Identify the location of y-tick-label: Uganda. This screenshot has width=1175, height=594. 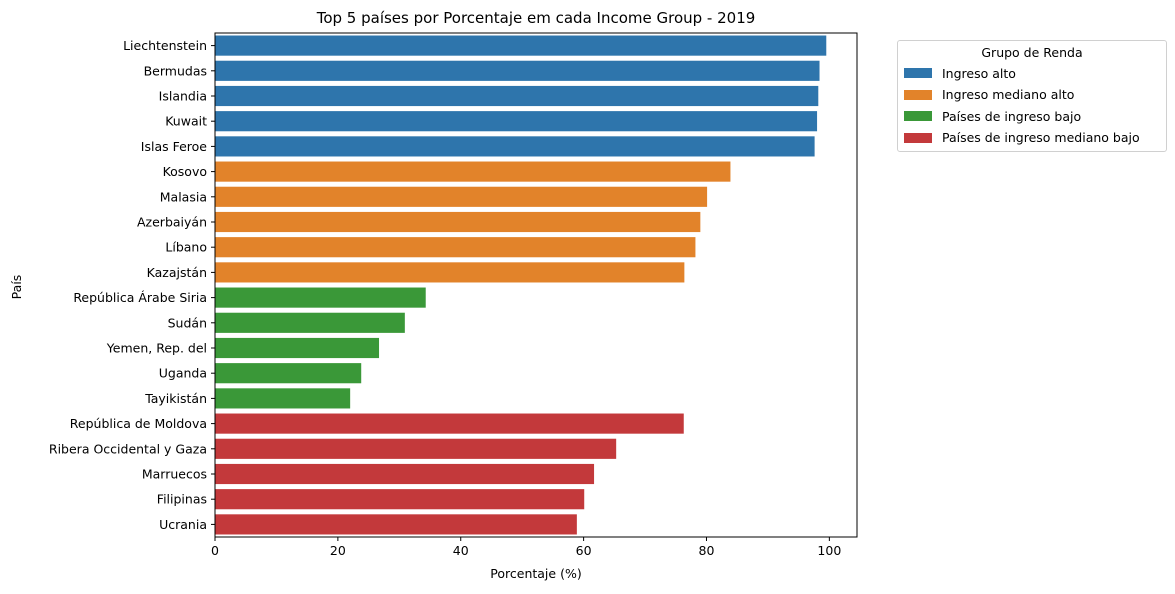
(183, 373).